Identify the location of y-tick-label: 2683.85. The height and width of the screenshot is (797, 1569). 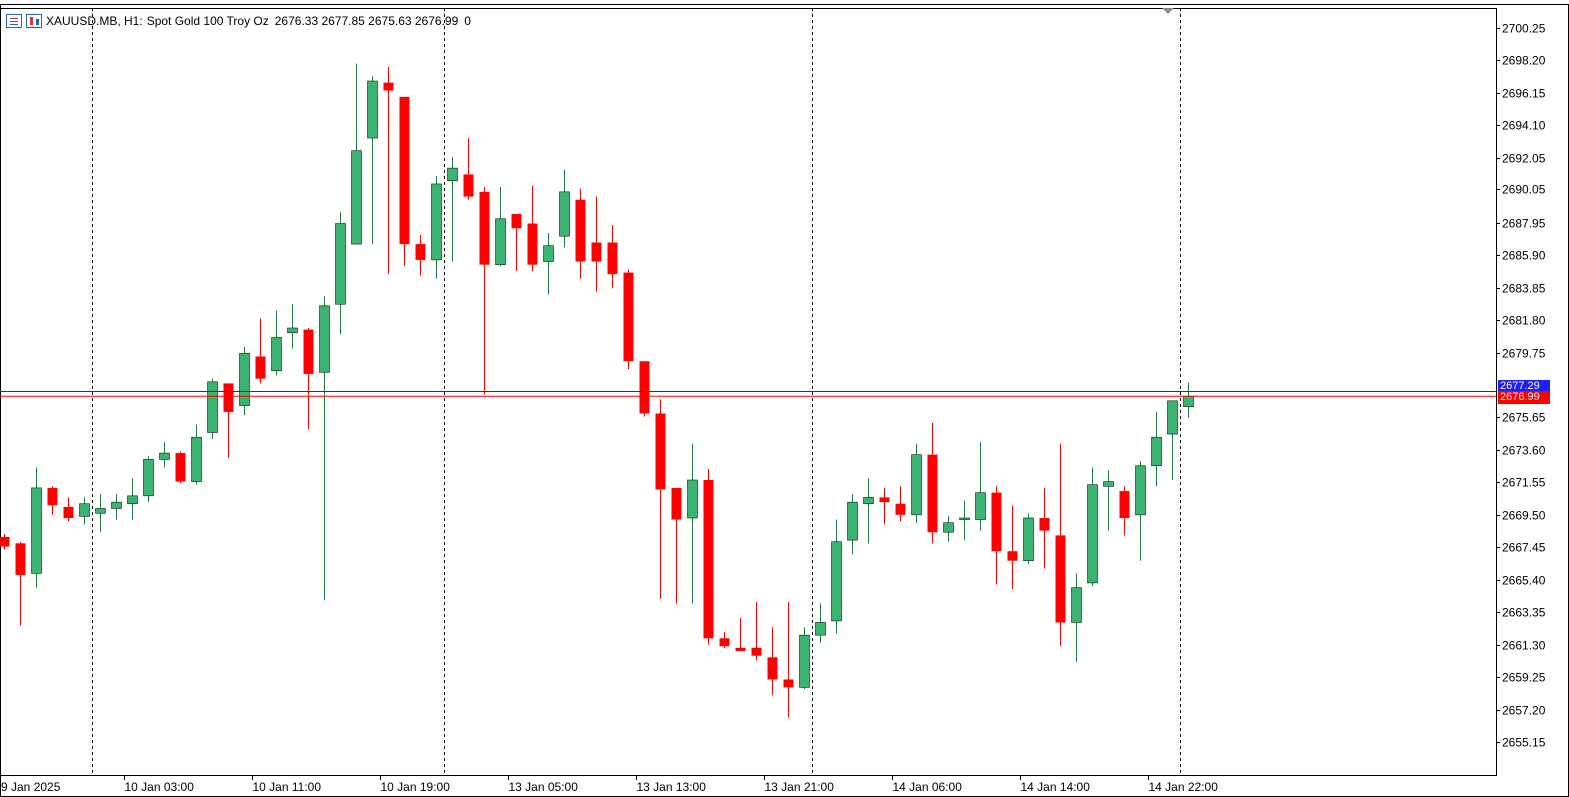
(1524, 289).